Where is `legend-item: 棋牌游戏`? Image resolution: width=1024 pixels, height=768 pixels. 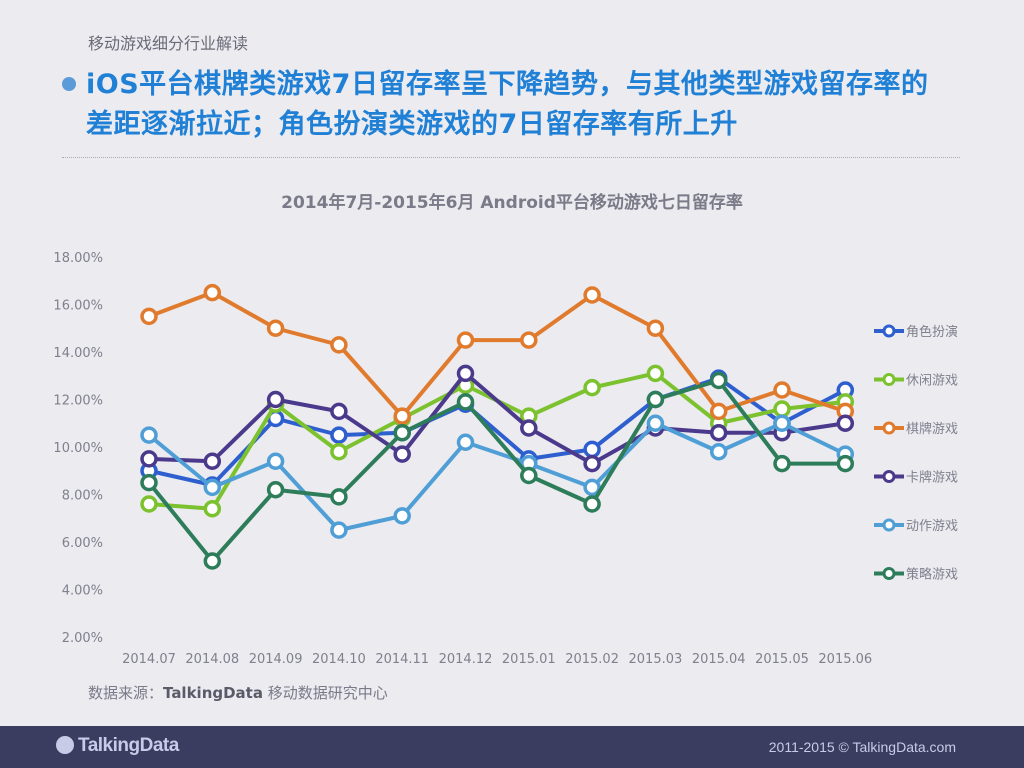 legend-item: 棋牌游戏 is located at coordinates (916, 429).